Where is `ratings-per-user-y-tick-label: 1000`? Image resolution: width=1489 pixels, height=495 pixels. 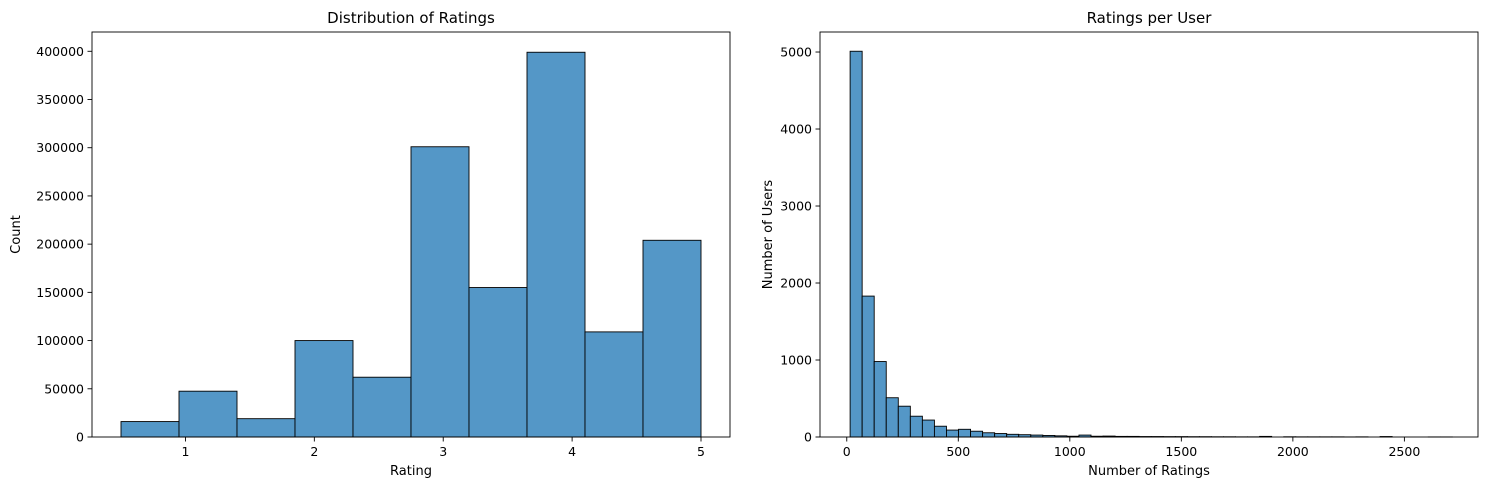 ratings-per-user-y-tick-label: 1000 is located at coordinates (796, 360).